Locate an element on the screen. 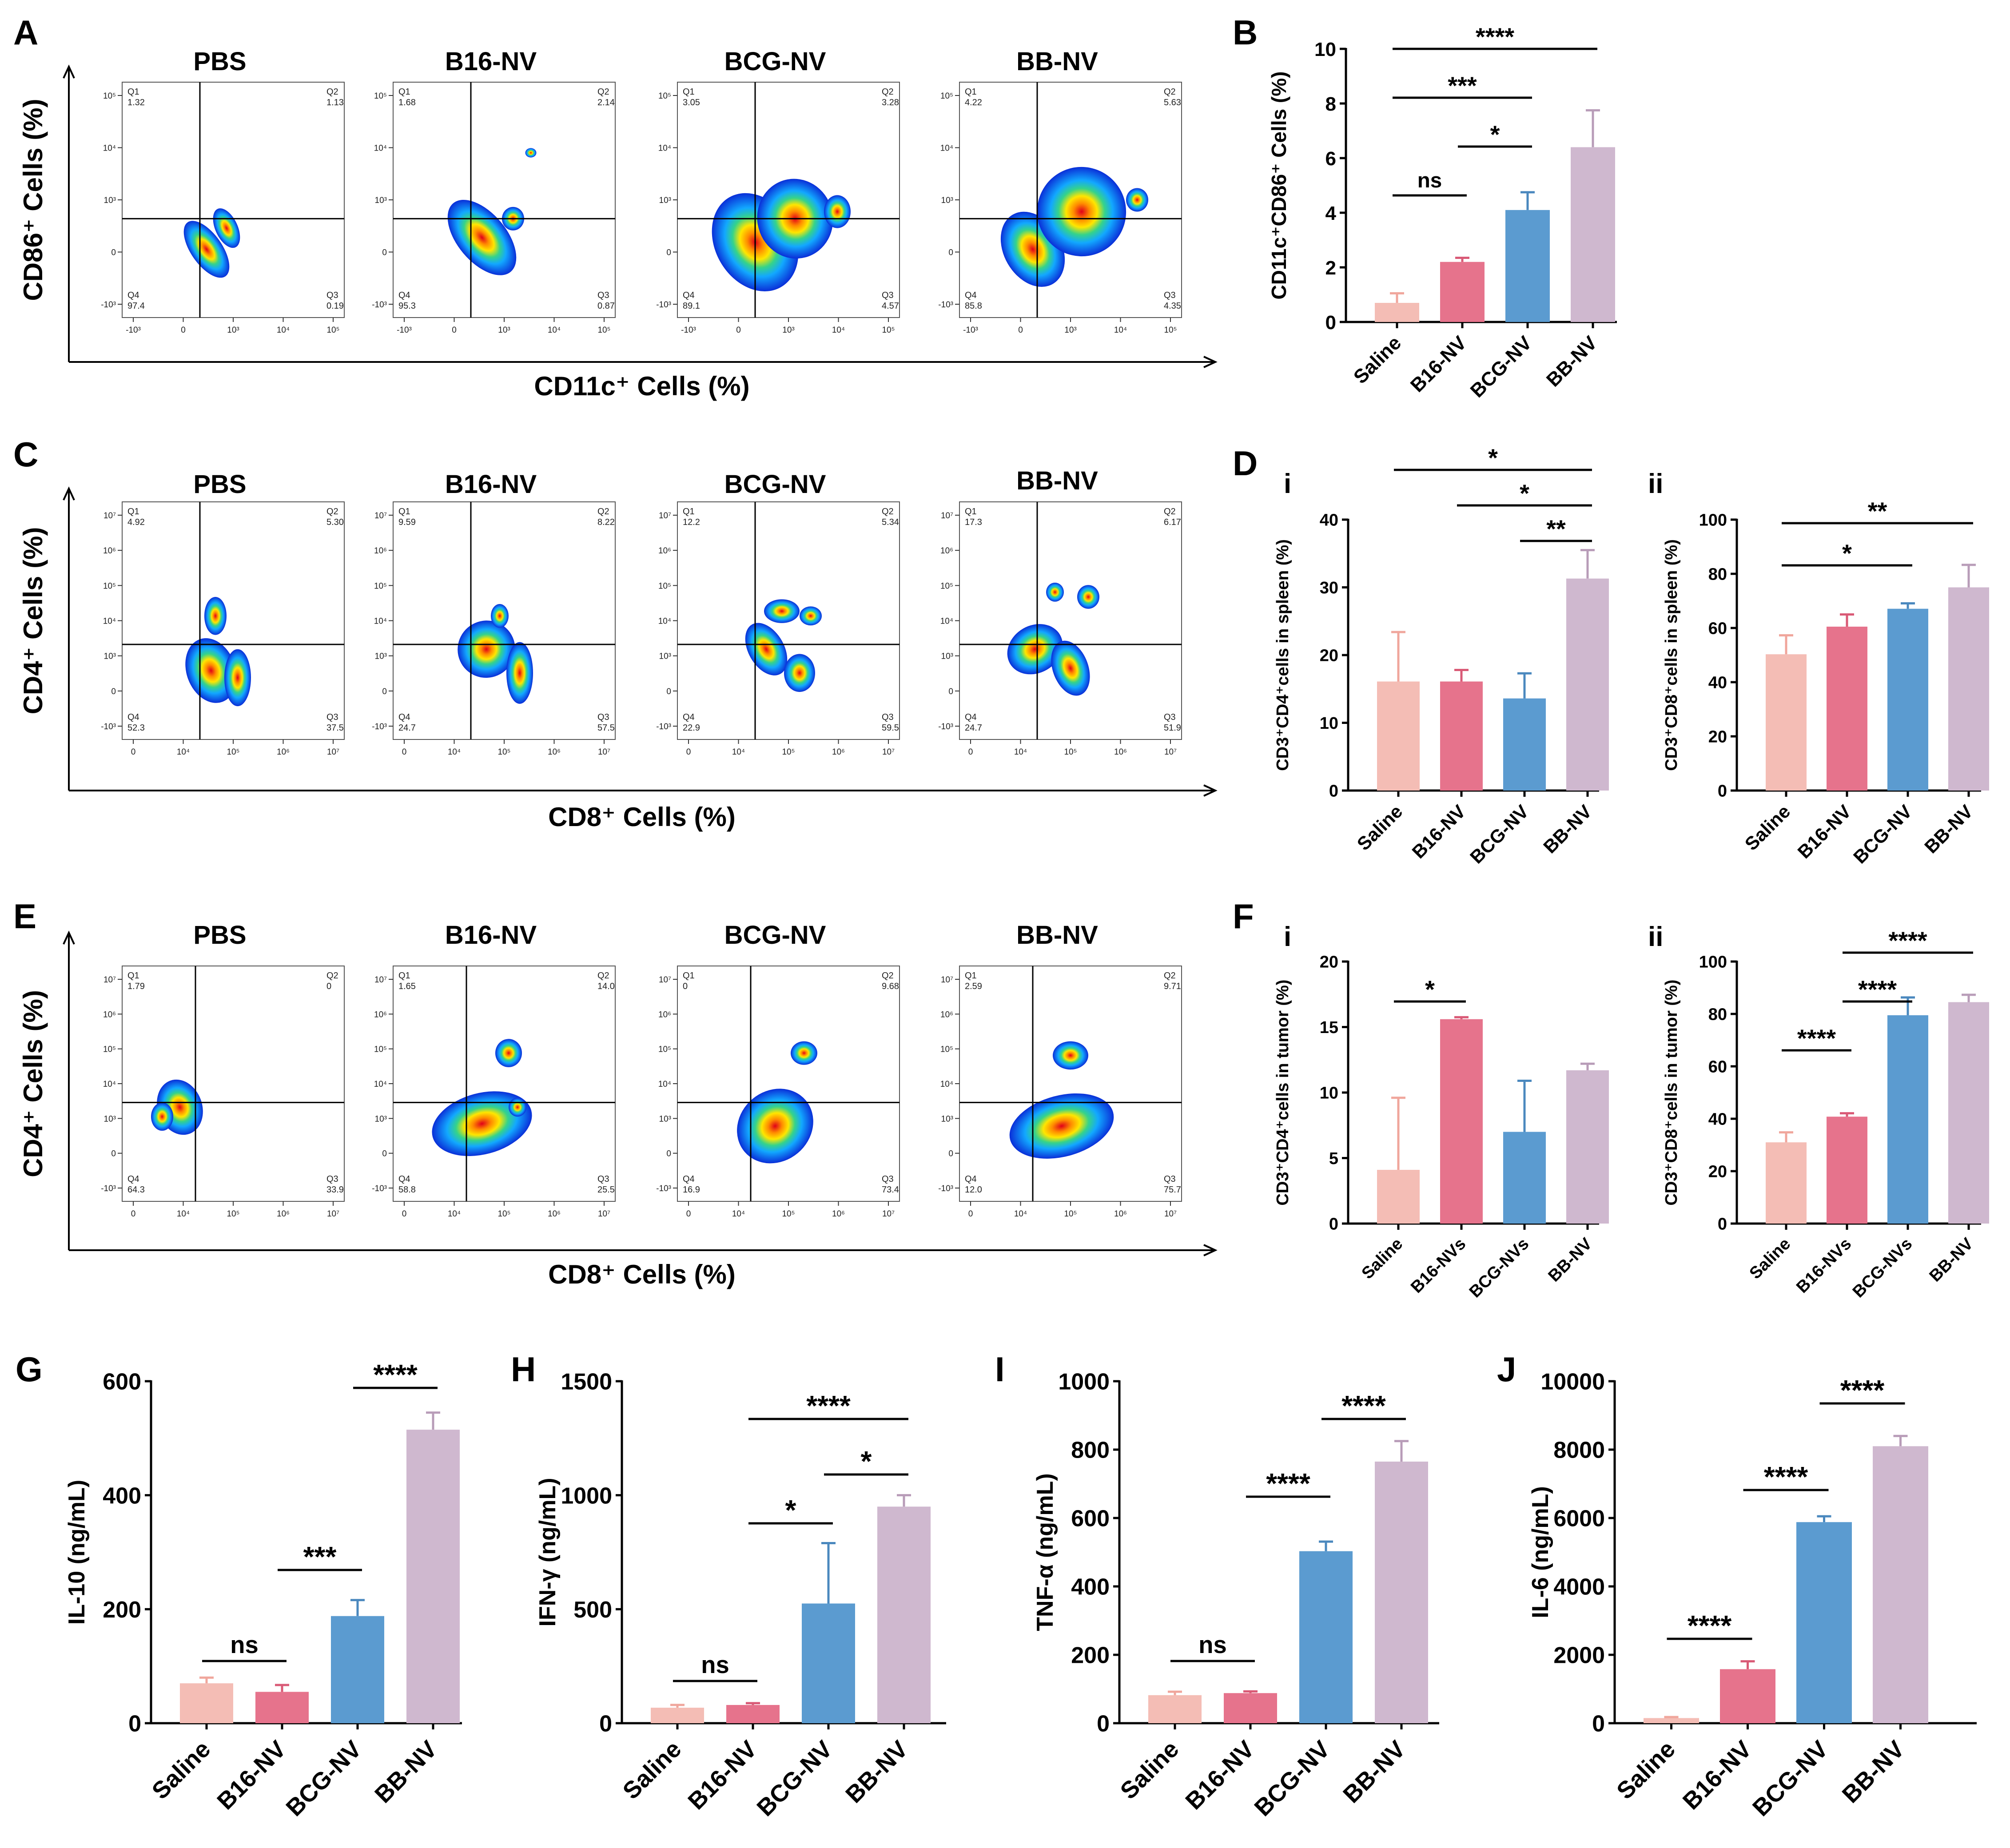 The height and width of the screenshot is (1848, 2010). panel-letter: A is located at coordinates (25, 32).